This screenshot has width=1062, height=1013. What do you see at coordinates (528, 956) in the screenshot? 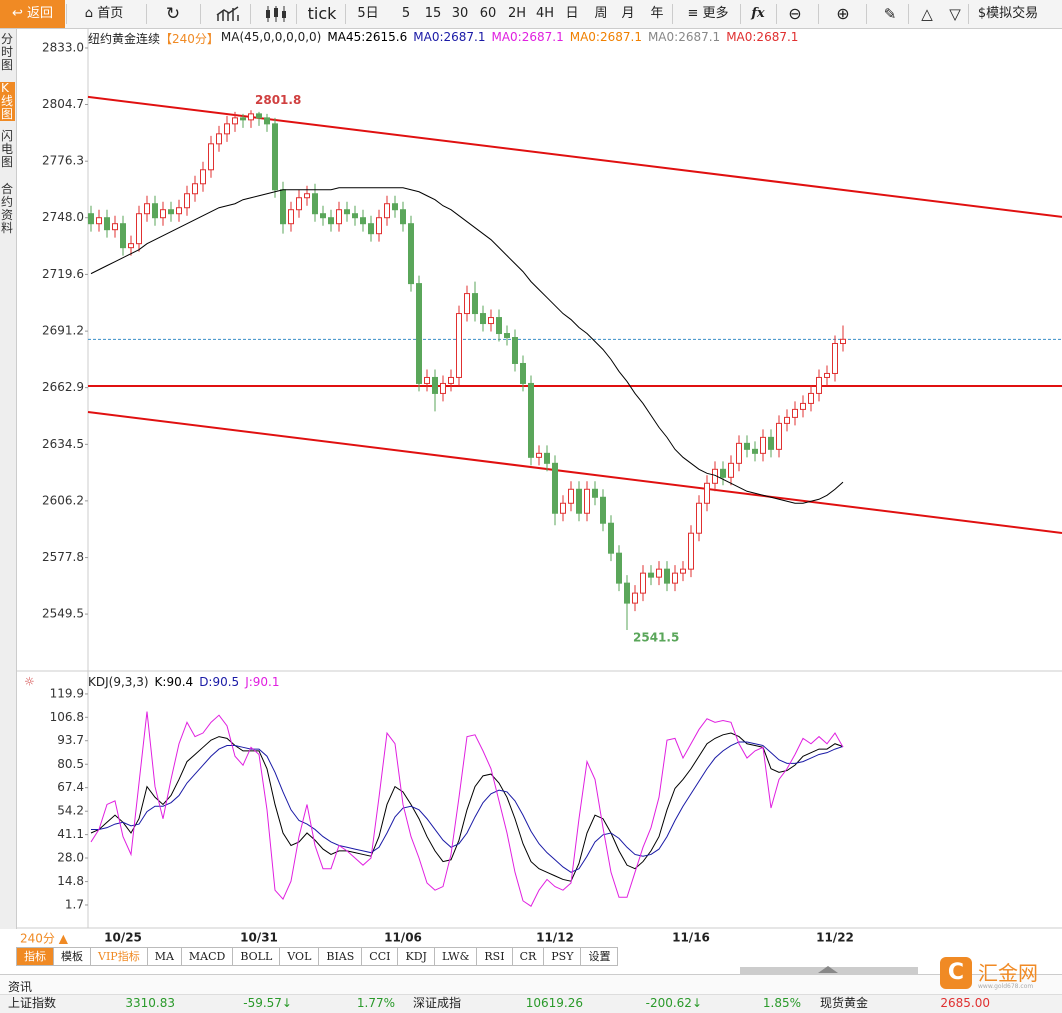
I see `tab: CR` at bounding box center [528, 956].